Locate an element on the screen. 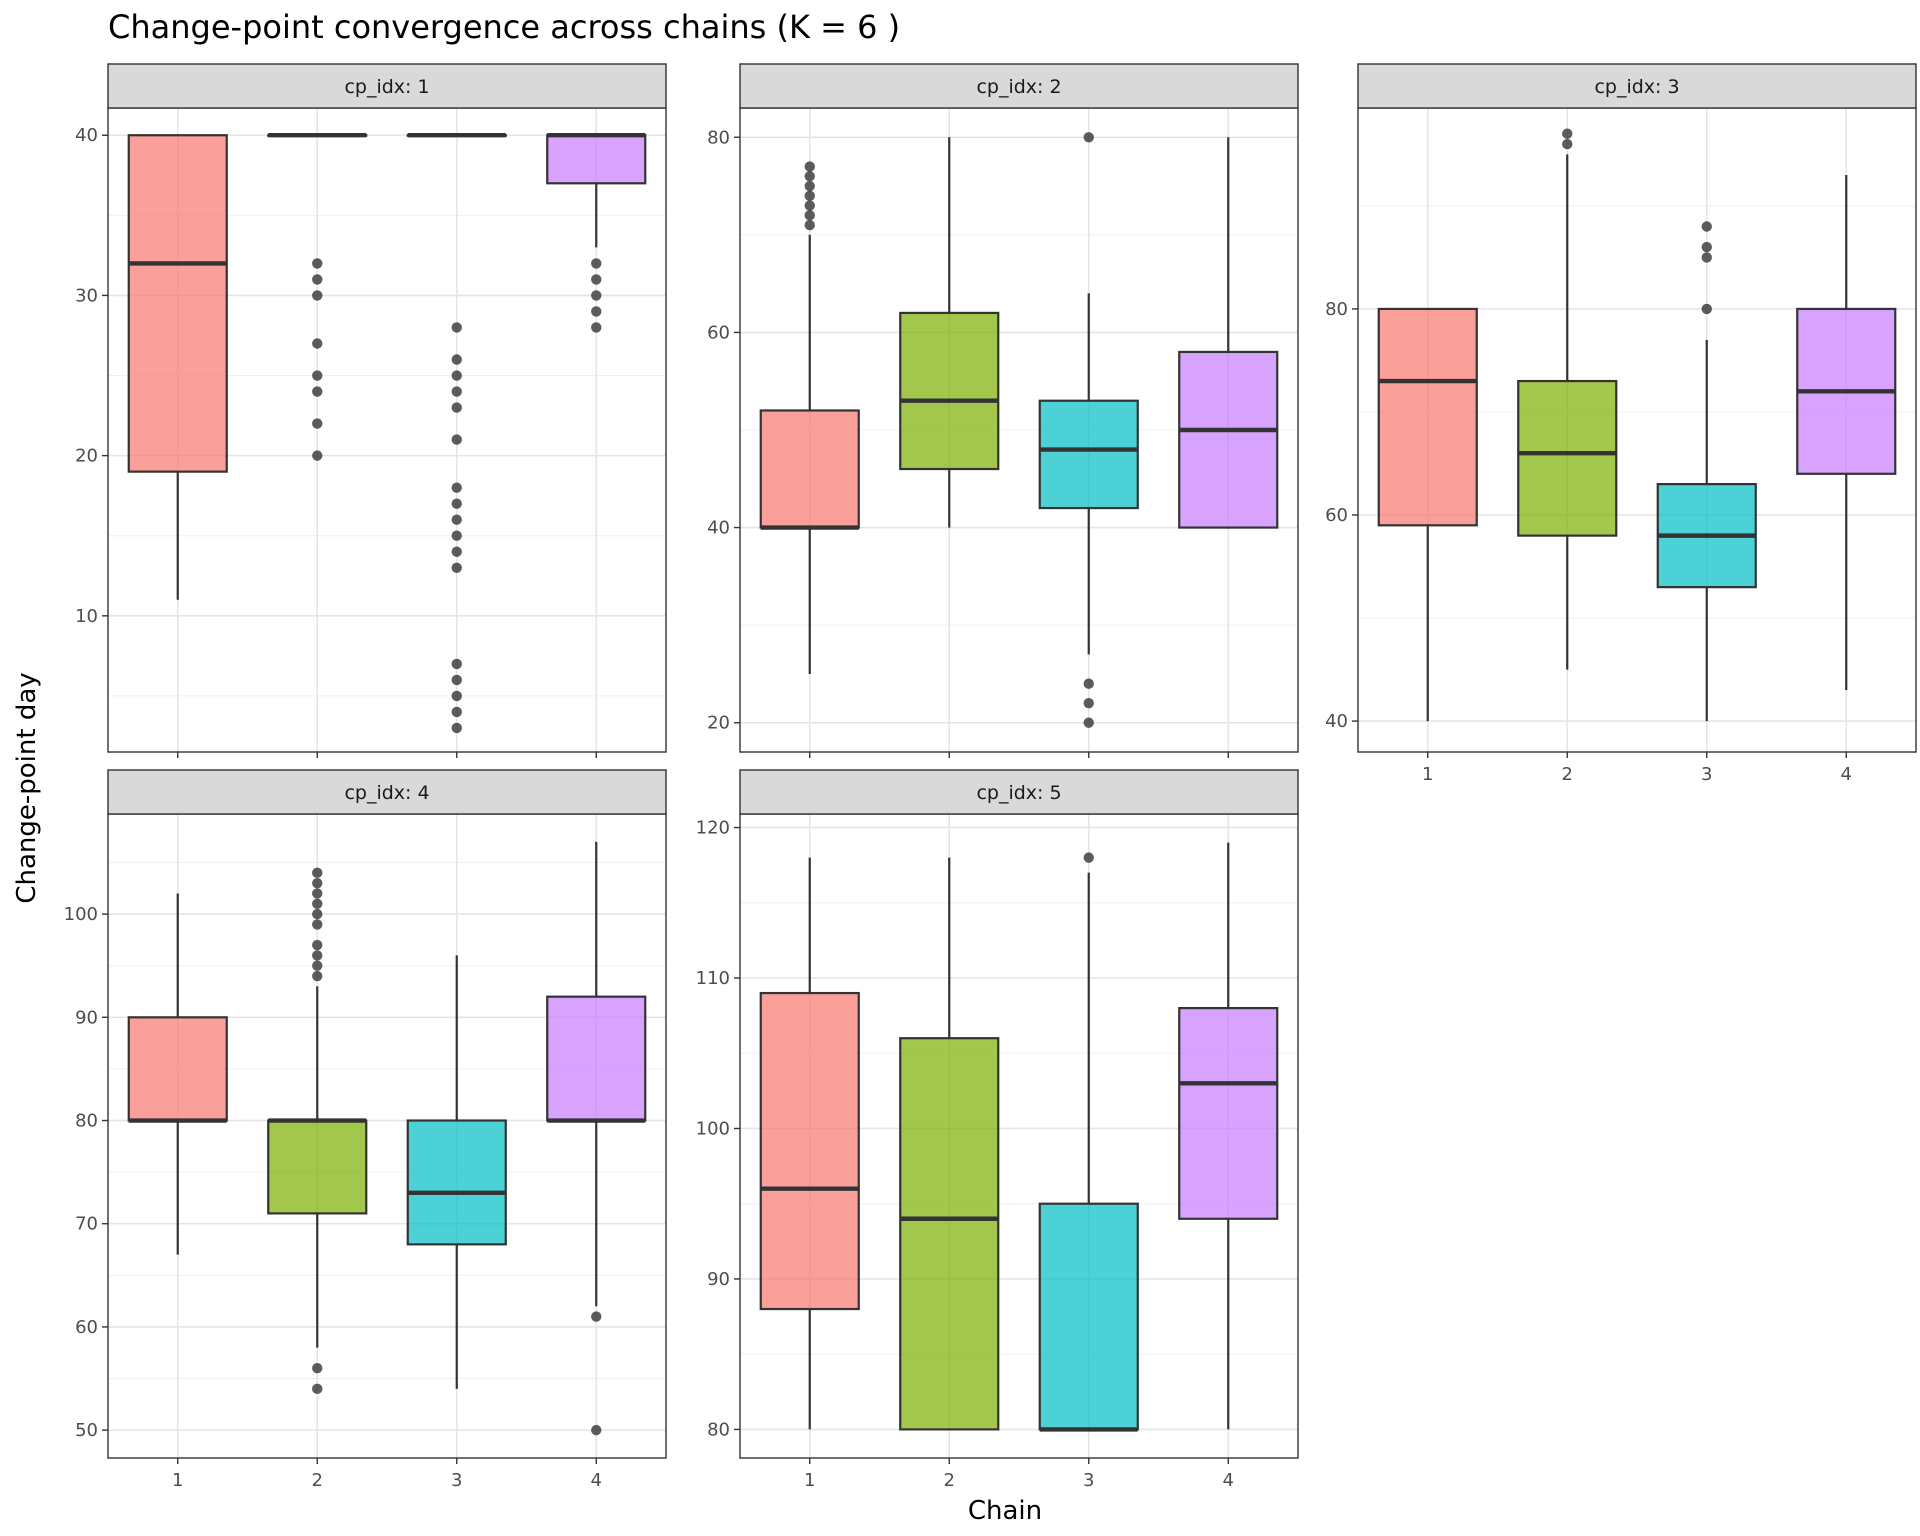 Image resolution: width=1920 pixels, height=1536 pixels. facet-strip-label: cp_idx: 4 is located at coordinates (386, 793).